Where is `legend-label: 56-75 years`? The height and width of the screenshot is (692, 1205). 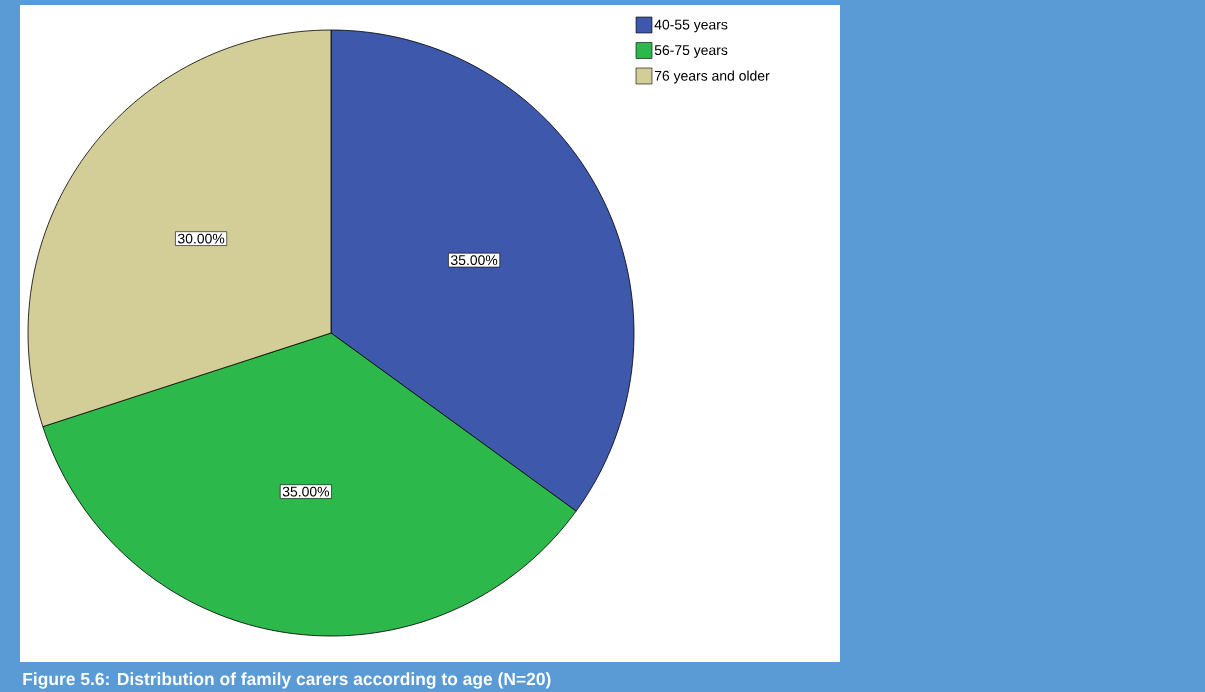 legend-label: 56-75 years is located at coordinates (691, 51).